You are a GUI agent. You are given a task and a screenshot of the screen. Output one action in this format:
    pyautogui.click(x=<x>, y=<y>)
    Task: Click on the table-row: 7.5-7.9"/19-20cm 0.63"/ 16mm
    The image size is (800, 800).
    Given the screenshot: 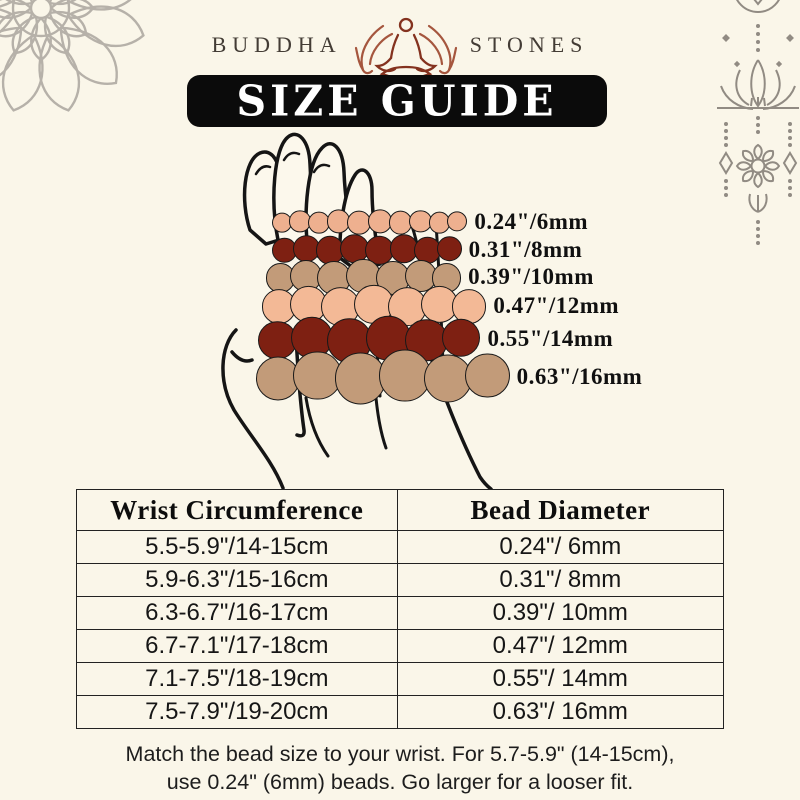 What is the action you would take?
    pyautogui.click(x=400, y=712)
    